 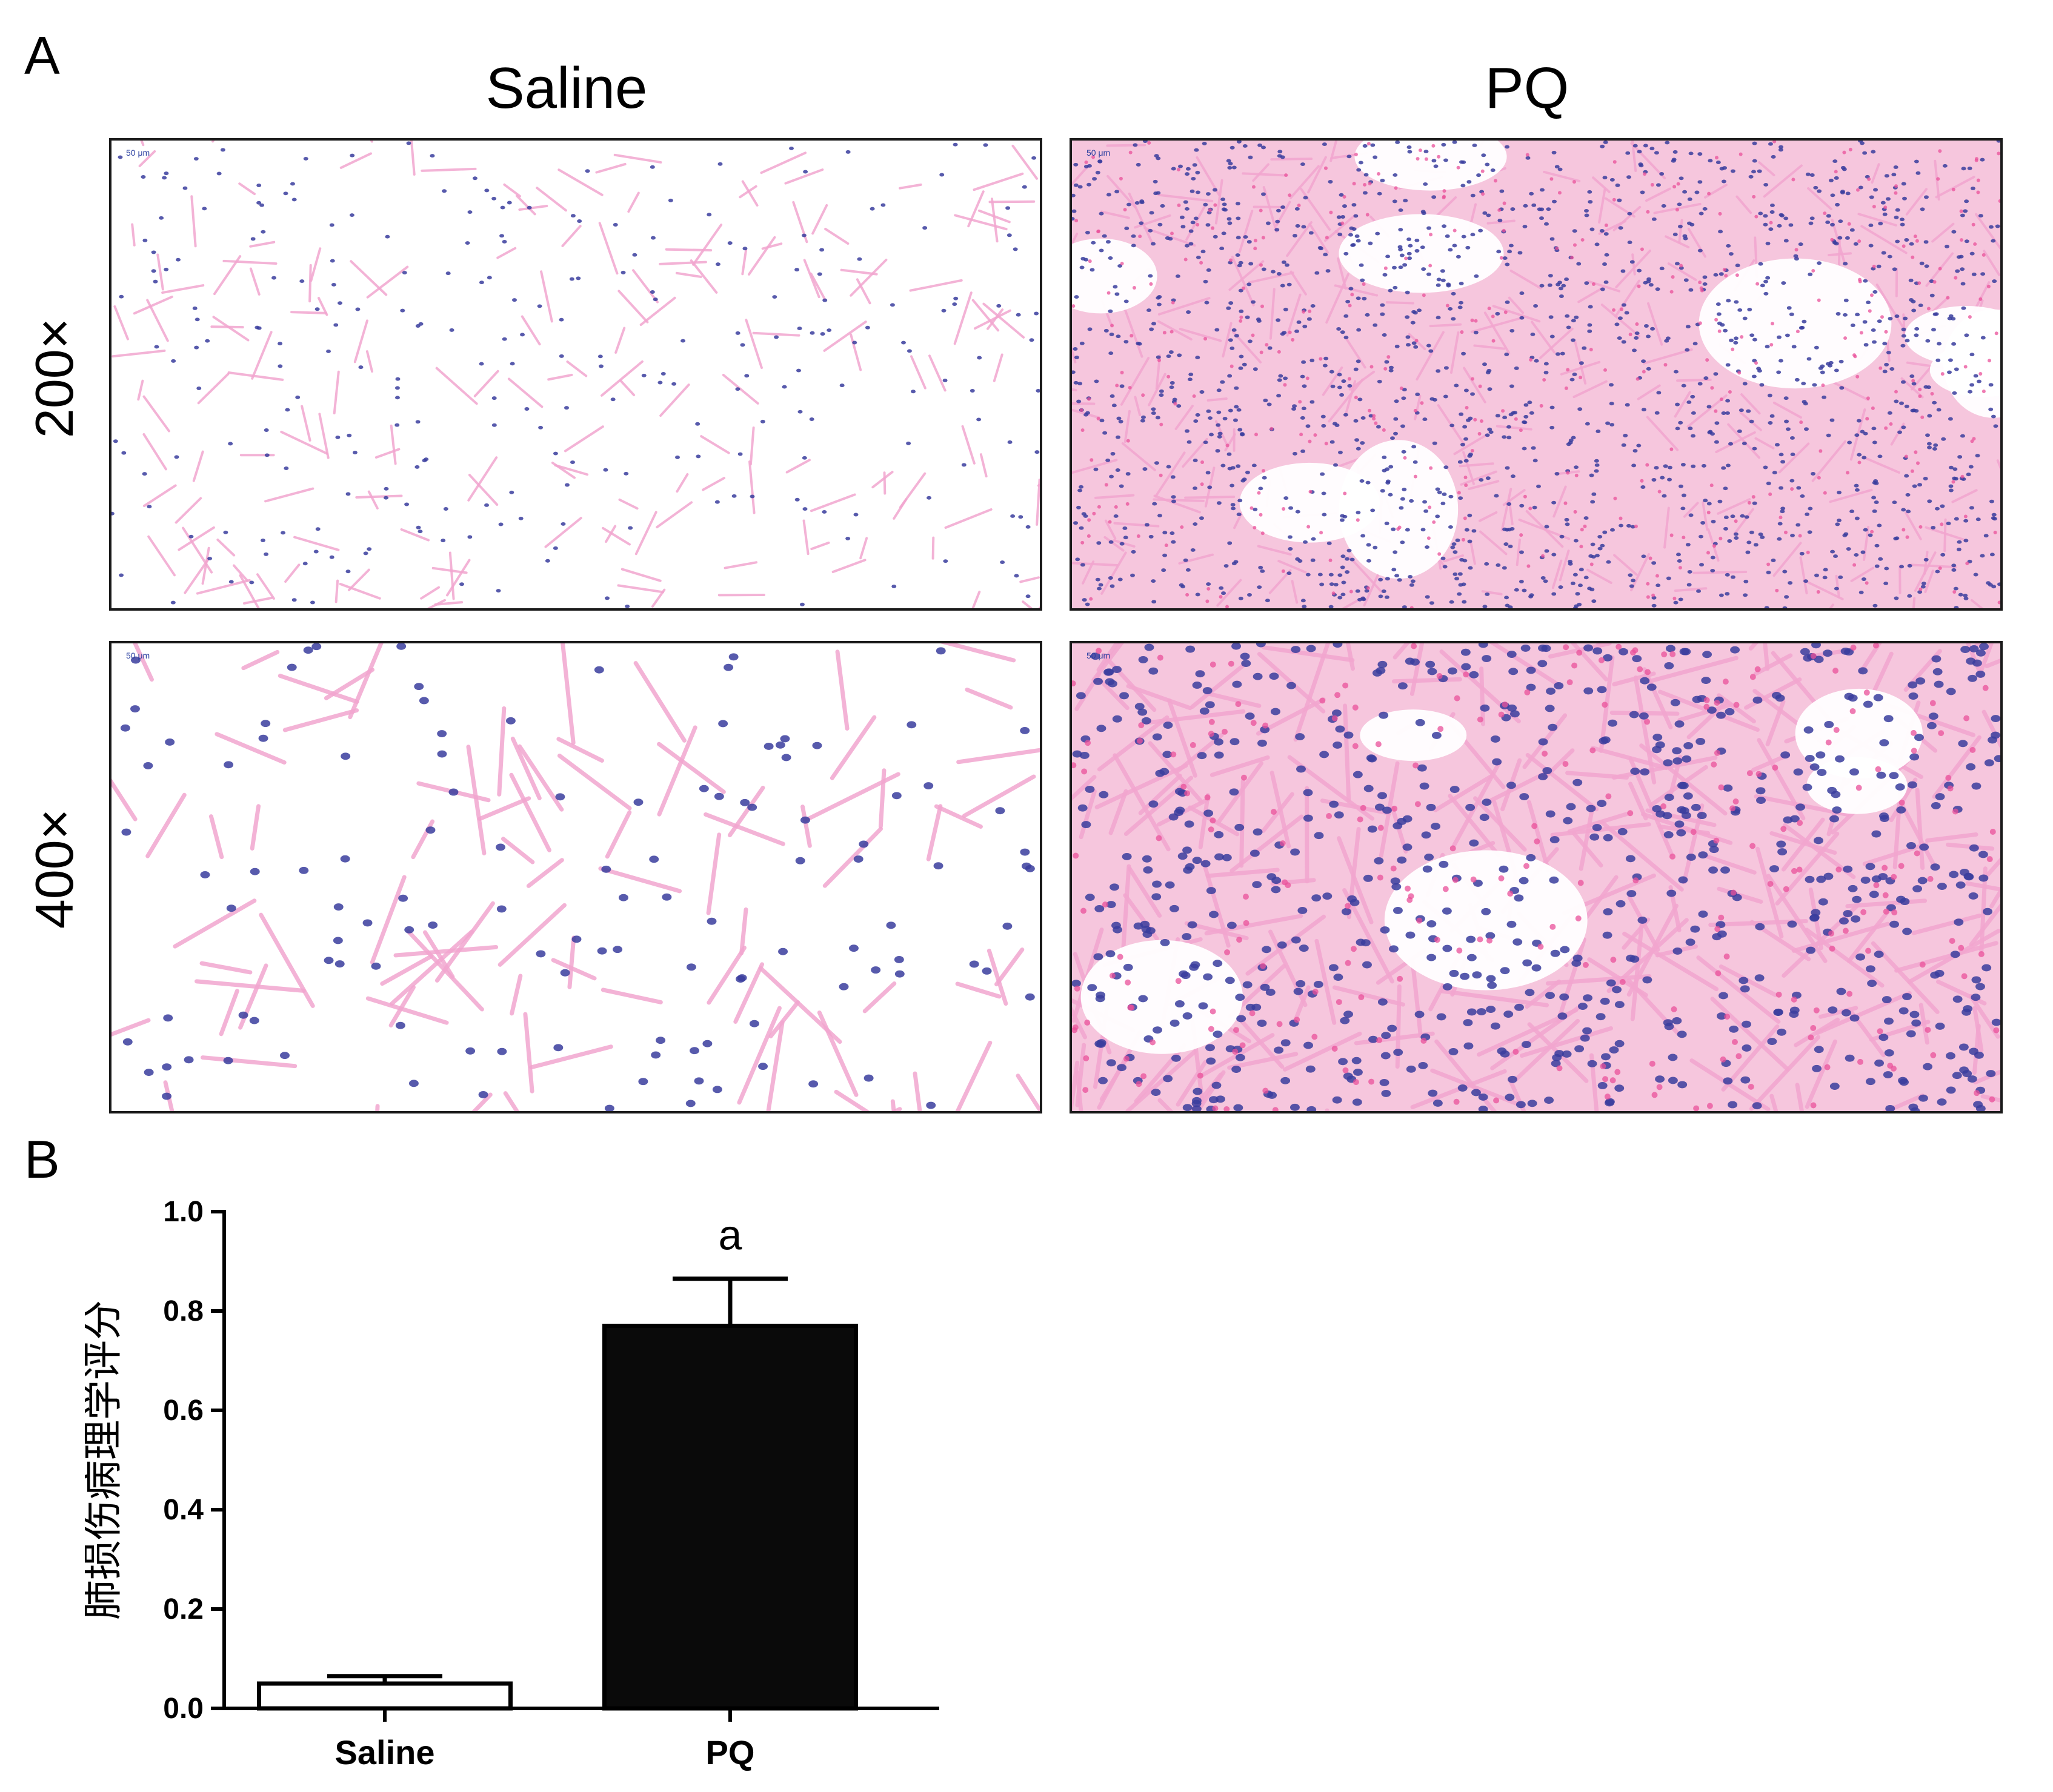 What do you see at coordinates (512, 1483) in the screenshot?
I see `bar-chart: 0.0 0.2 0.4 0.6 0.8 1.0 肺损伤病理学评分 Saline PQ a` at bounding box center [512, 1483].